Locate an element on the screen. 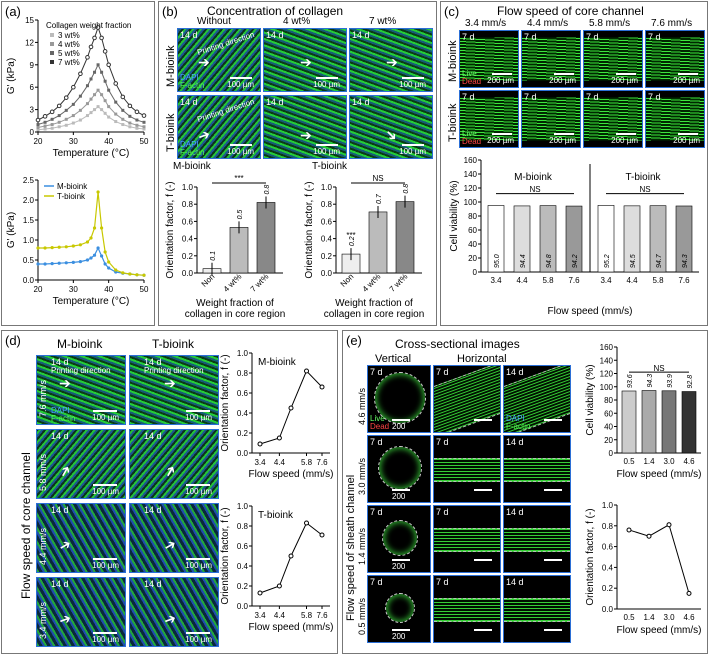 The height and width of the screenshot is (655, 709). y-tick-label: 0.6 is located at coordinates (327, 221).